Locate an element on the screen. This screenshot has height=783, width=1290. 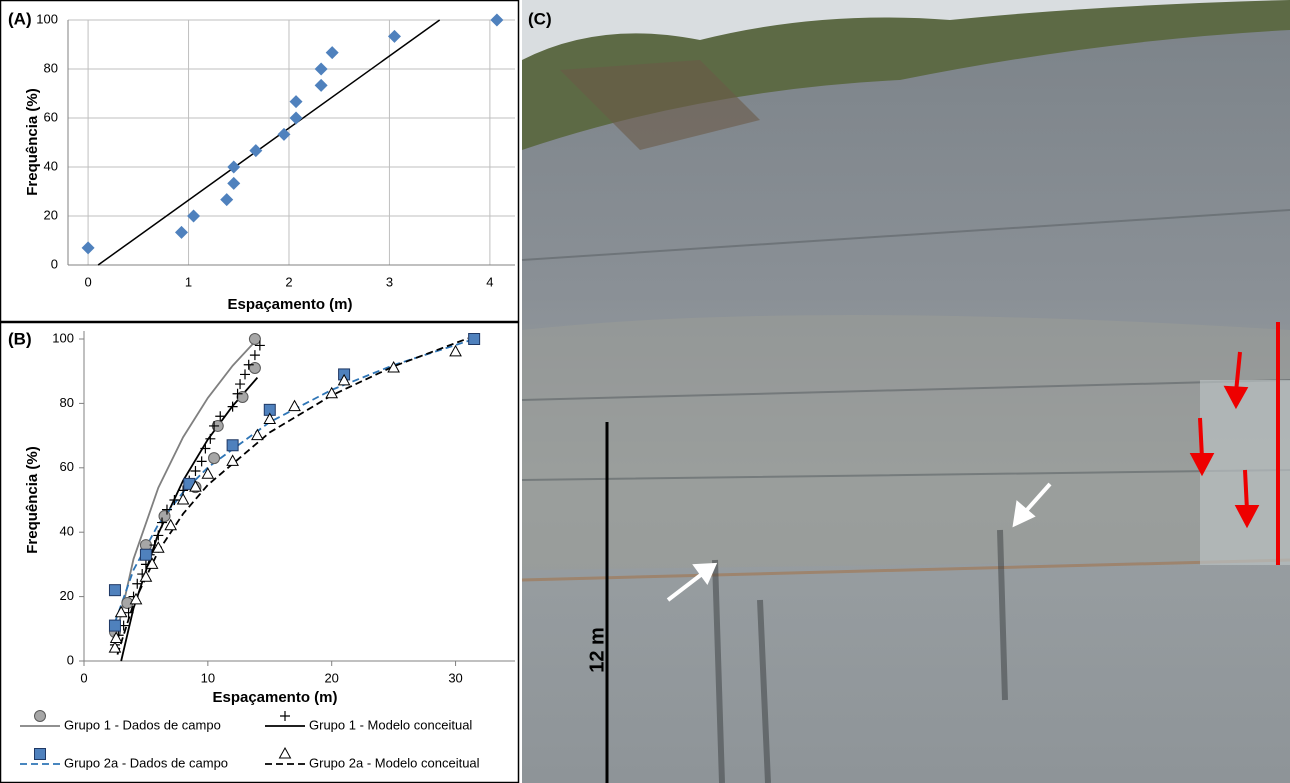
legend-label: Grupo 1 - Dados de campo is located at coordinates (142, 724).